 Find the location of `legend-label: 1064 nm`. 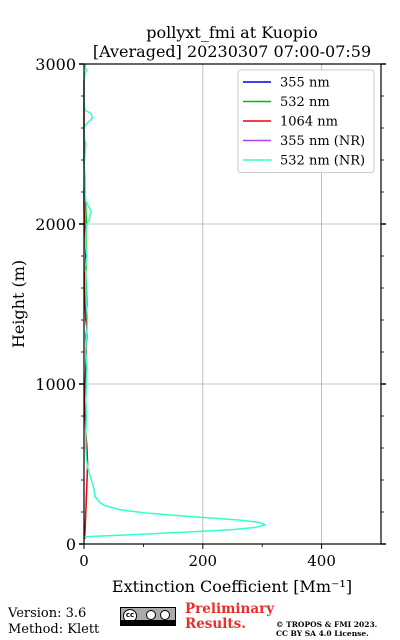

legend-label: 1064 nm is located at coordinates (309, 122).